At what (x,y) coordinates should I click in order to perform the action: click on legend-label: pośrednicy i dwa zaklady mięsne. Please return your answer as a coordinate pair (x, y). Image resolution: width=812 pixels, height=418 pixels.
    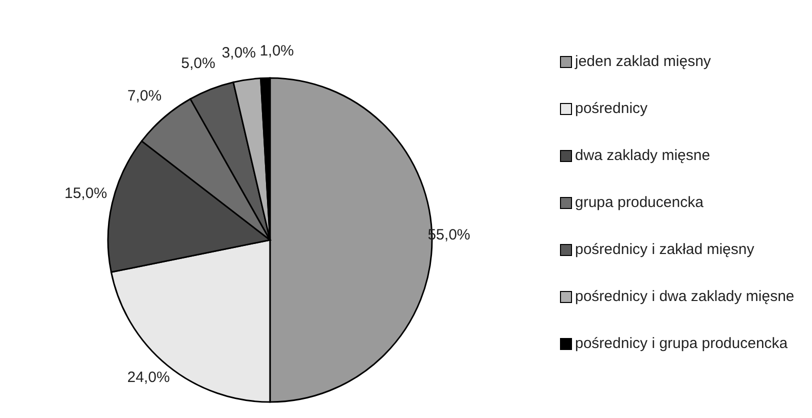
    Looking at the image, I should click on (684, 296).